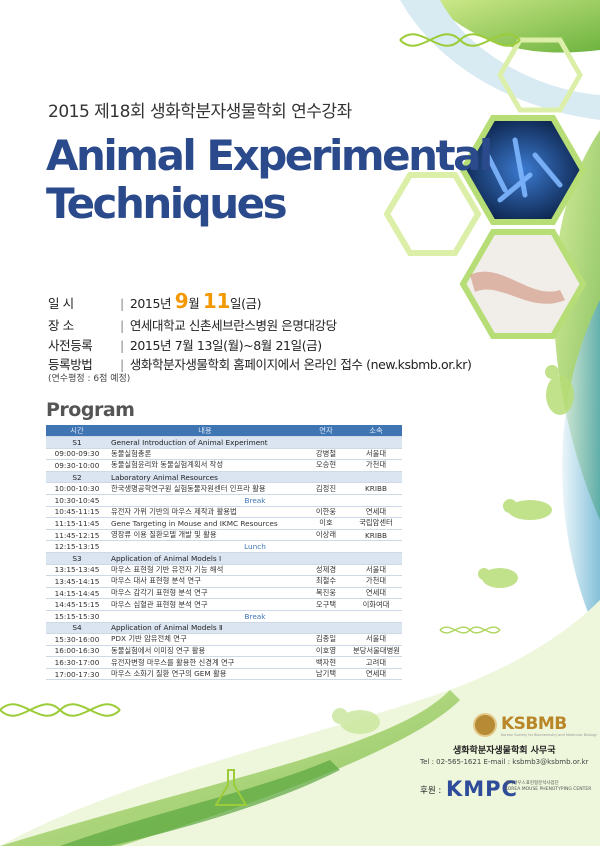 Image resolution: width=600 pixels, height=846 pixels. What do you see at coordinates (326, 604) in the screenshot?
I see `talk-speaker: 오구택` at bounding box center [326, 604].